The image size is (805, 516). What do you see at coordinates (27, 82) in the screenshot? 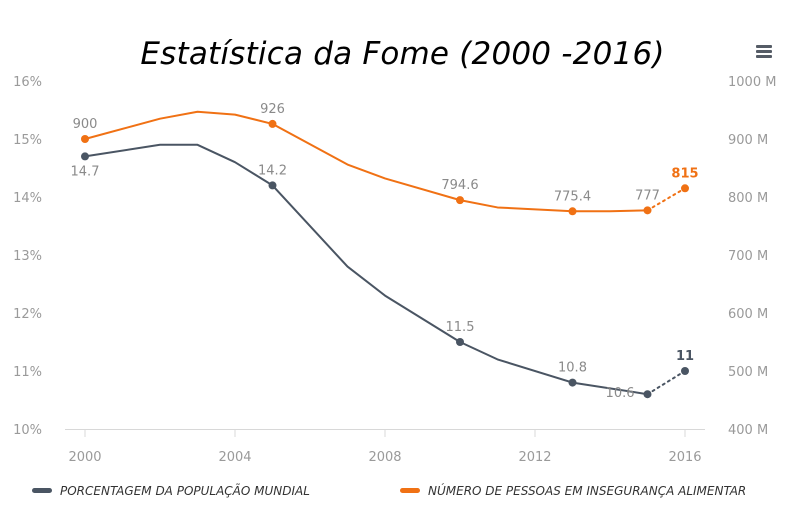
I see `y-left-tick-label: 16%` at bounding box center [27, 82].